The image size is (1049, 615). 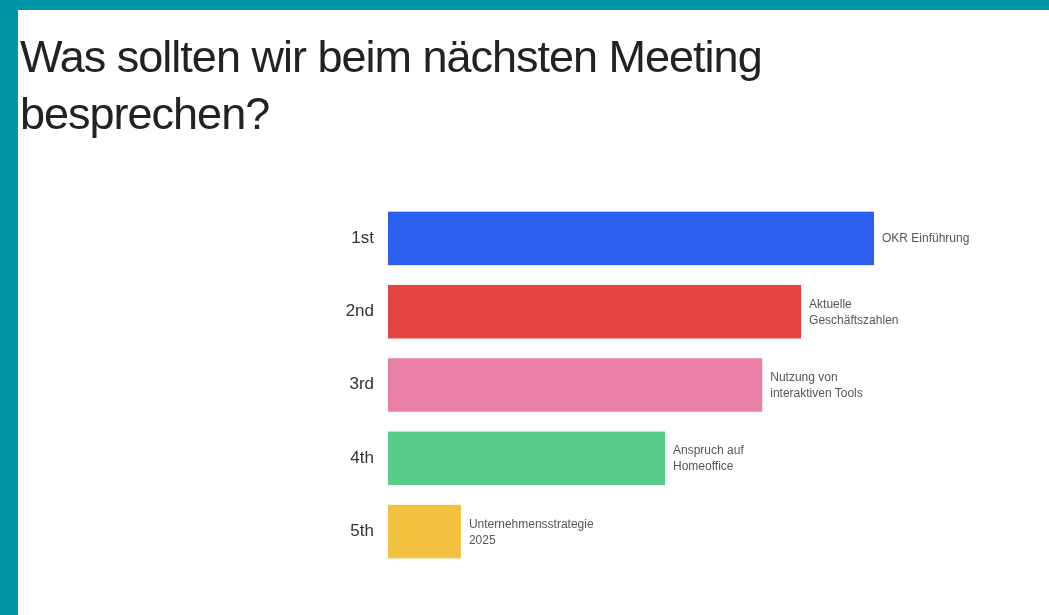 What do you see at coordinates (391, 85) in the screenshot?
I see `chart-title: Was sollten wir beim nächsten Meeting besprechen?` at bounding box center [391, 85].